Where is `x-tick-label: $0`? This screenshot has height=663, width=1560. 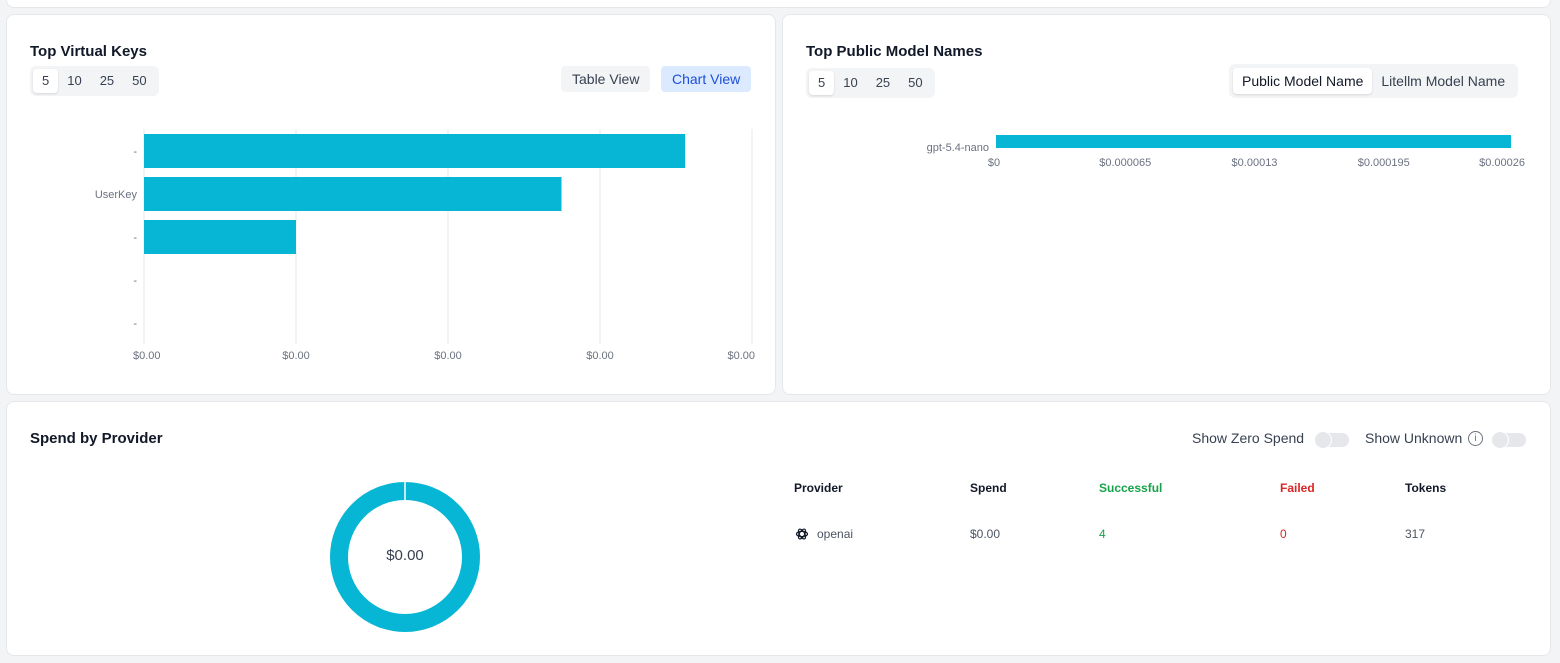
x-tick-label: $0 is located at coordinates (994, 163).